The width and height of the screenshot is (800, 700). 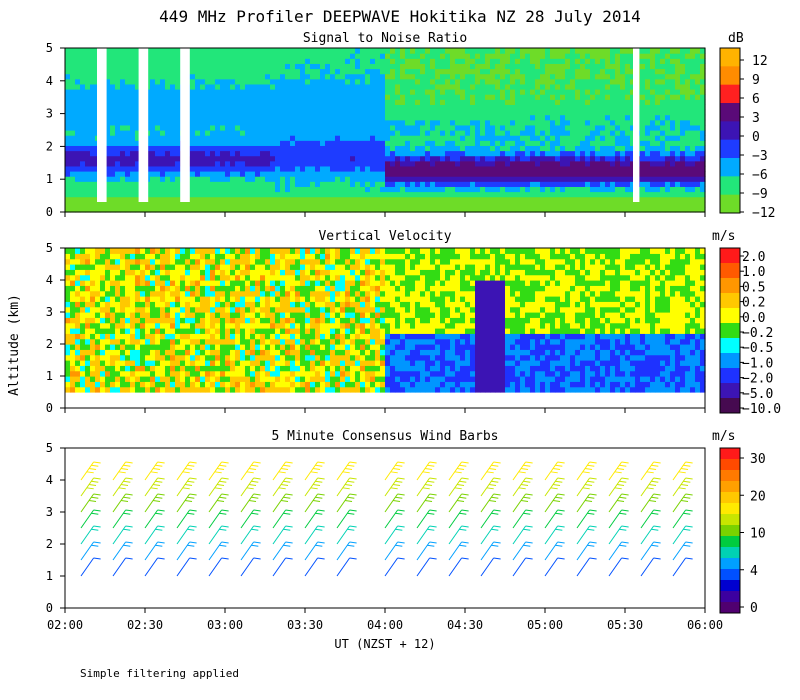 What do you see at coordinates (730, 76) in the screenshot?
I see `colorbar-swatch` at bounding box center [730, 76].